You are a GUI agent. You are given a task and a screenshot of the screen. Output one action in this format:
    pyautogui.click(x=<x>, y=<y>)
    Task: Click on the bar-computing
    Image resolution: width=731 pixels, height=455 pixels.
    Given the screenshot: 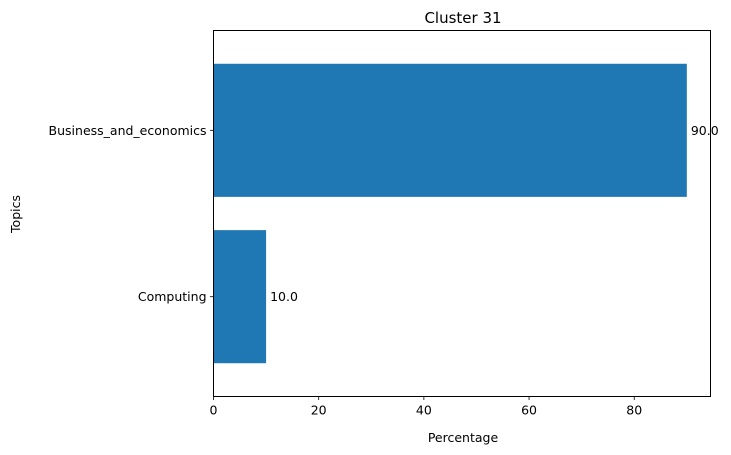 What is the action you would take?
    pyautogui.click(x=240, y=297)
    